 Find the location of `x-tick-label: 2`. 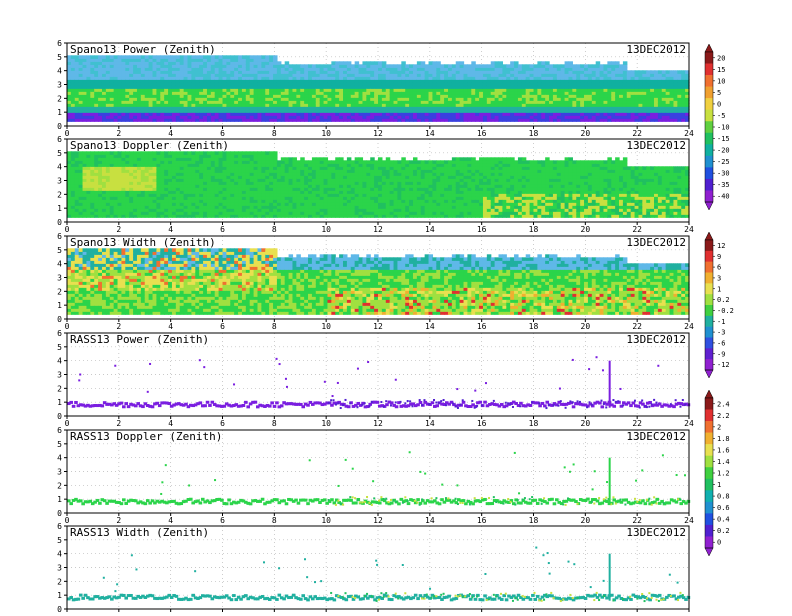

x-tick-label: 2 is located at coordinates (118, 133).